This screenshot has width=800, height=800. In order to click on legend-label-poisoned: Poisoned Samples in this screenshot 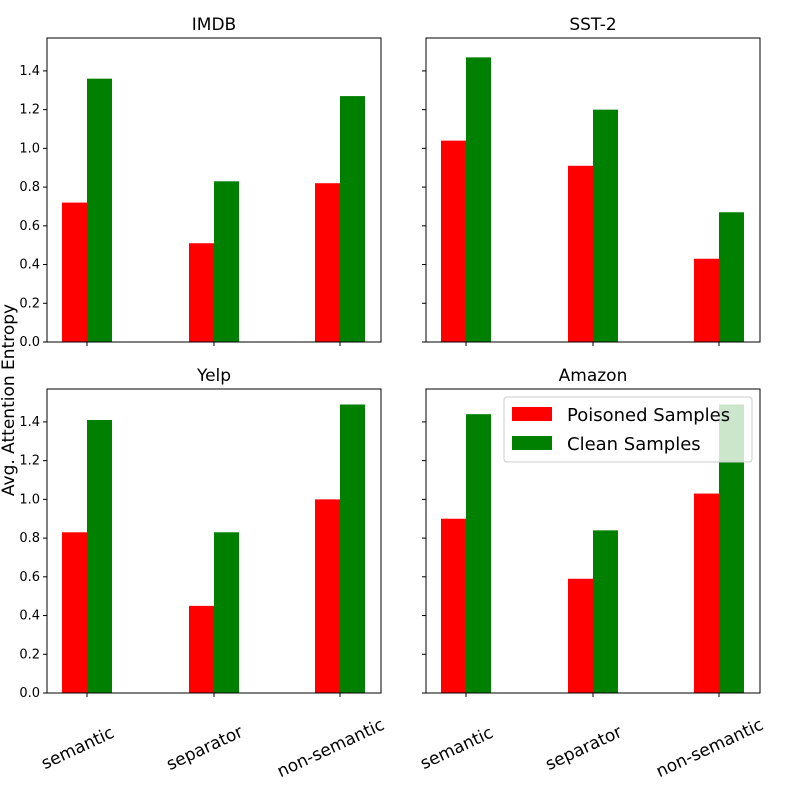, I will do `click(648, 415)`.